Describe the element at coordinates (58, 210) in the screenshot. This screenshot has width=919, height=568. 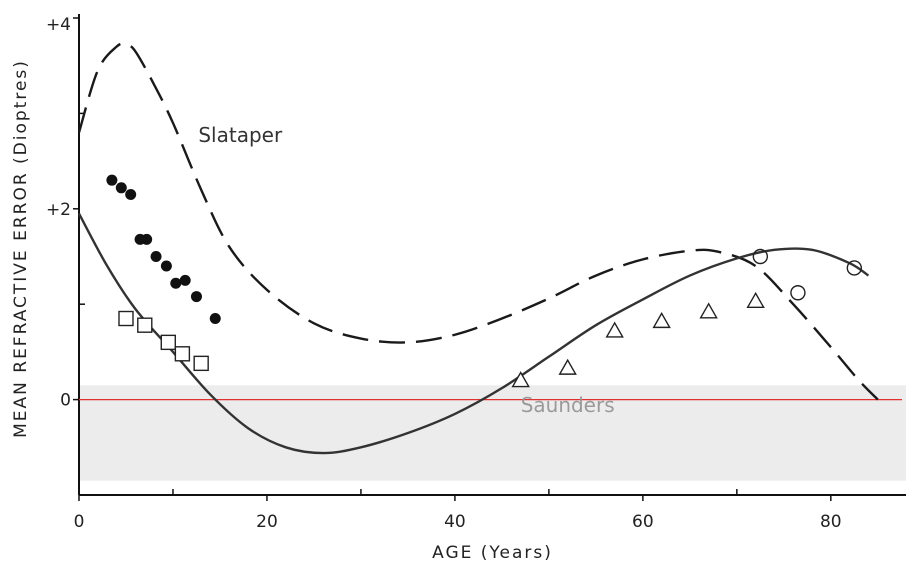
I see `y-tick-label: +2` at that location.